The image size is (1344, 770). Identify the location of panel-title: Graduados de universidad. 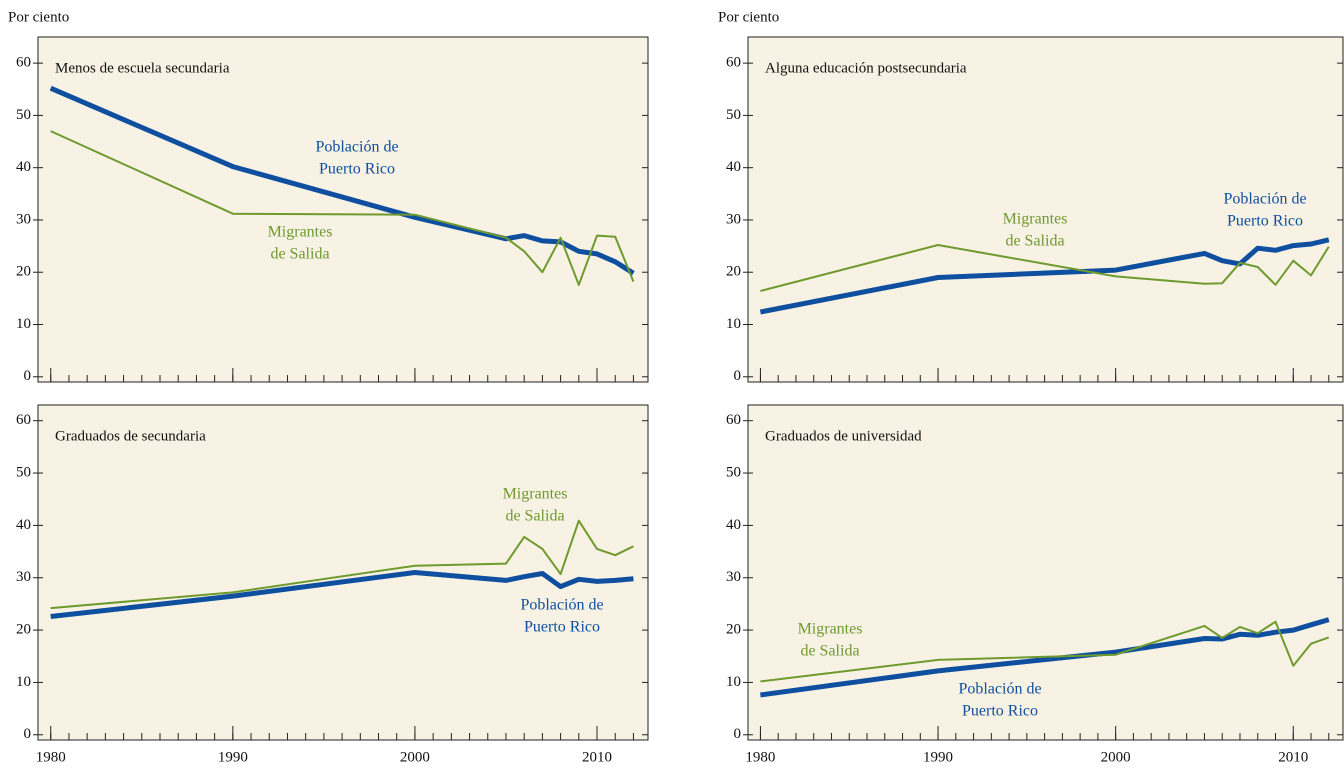
(843, 436).